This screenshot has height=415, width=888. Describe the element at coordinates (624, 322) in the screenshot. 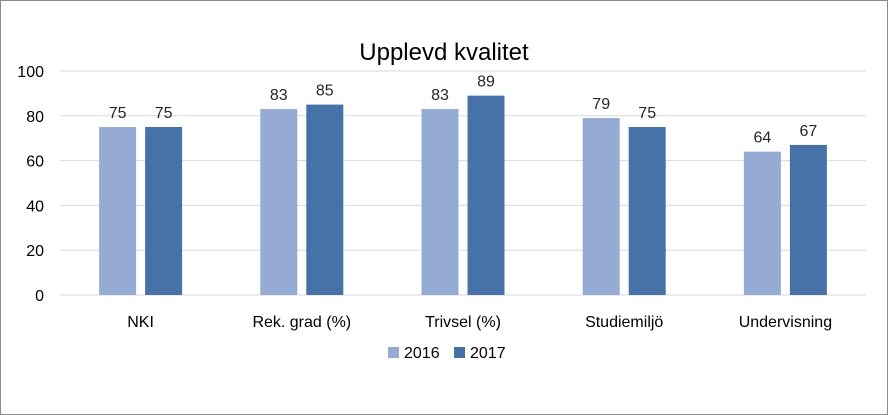

I see `category-label: Studiemiljö` at that location.